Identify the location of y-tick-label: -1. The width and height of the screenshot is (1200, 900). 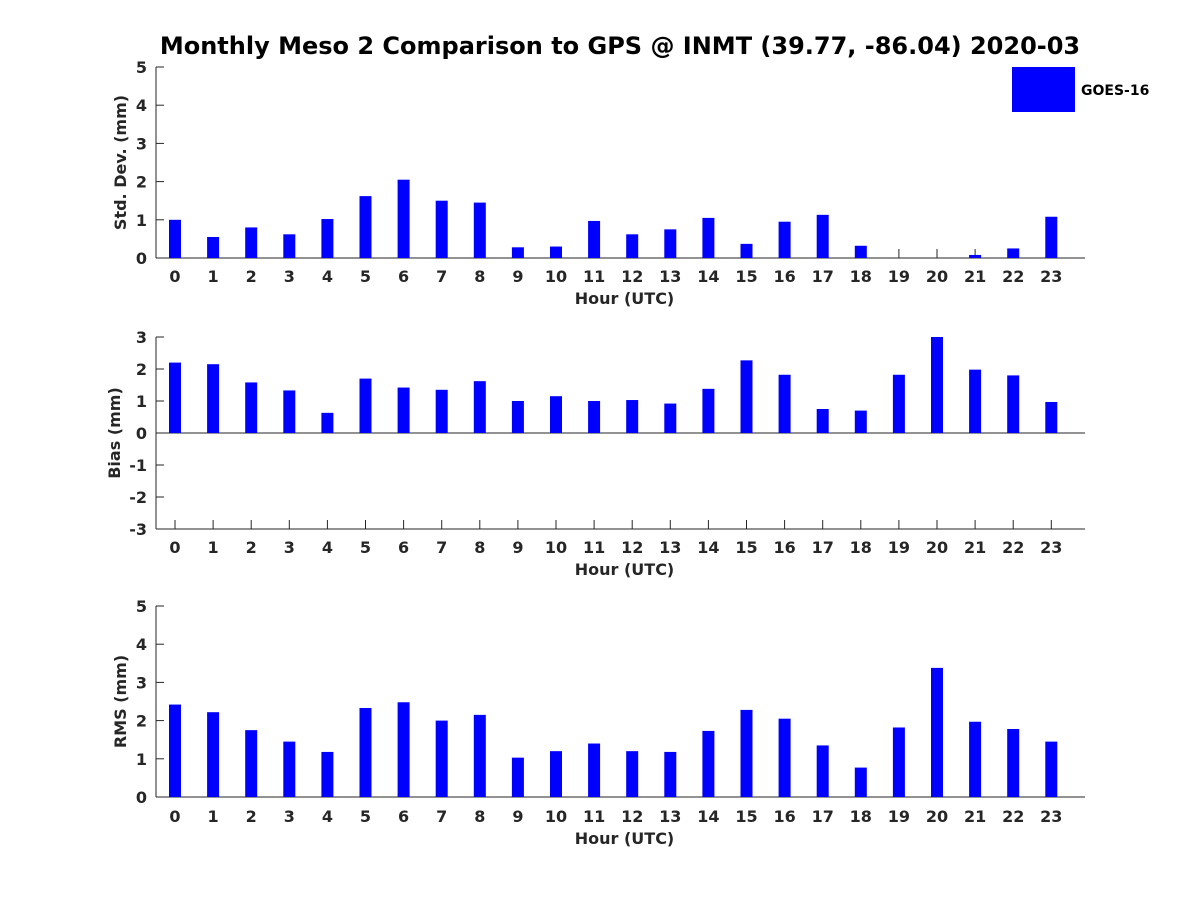
(138, 465).